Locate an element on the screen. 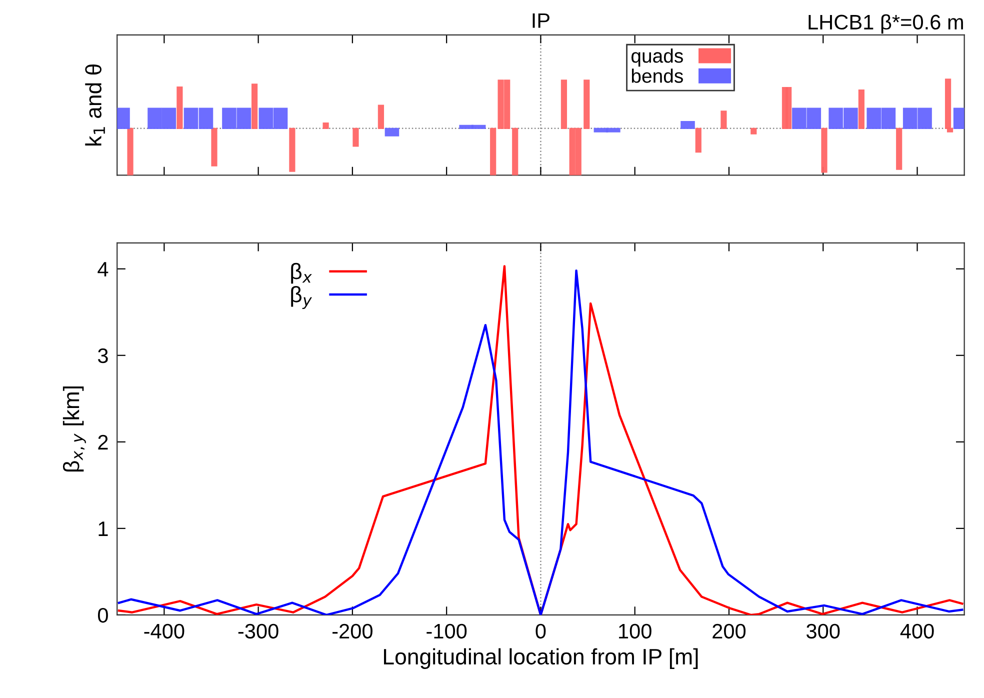  legend-label: β$_{x}$ is located at coordinates (301, 273).